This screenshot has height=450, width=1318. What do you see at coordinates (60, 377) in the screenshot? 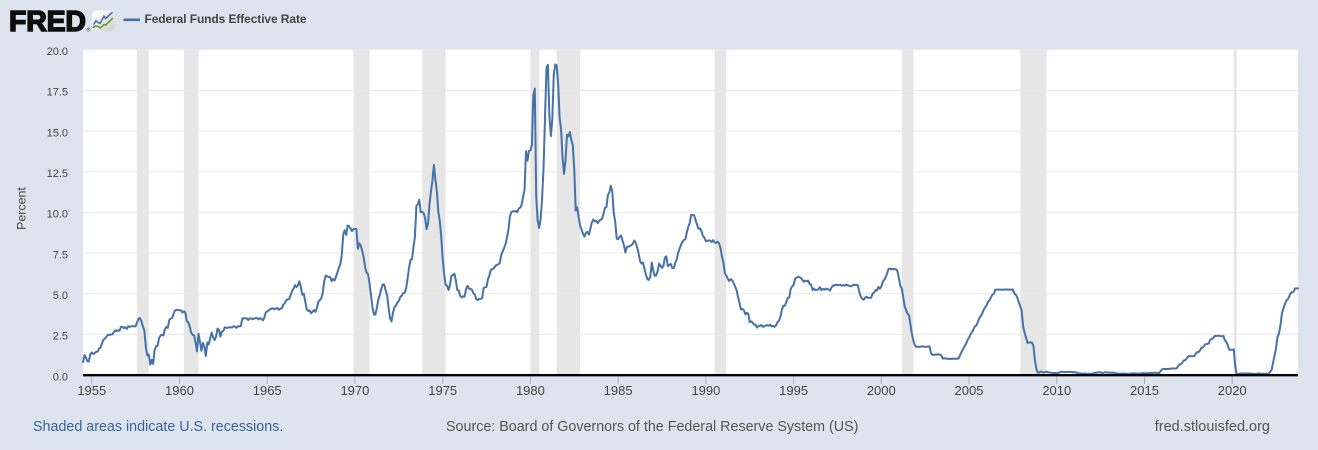
I see `svg-text: 0.0` at bounding box center [60, 377].